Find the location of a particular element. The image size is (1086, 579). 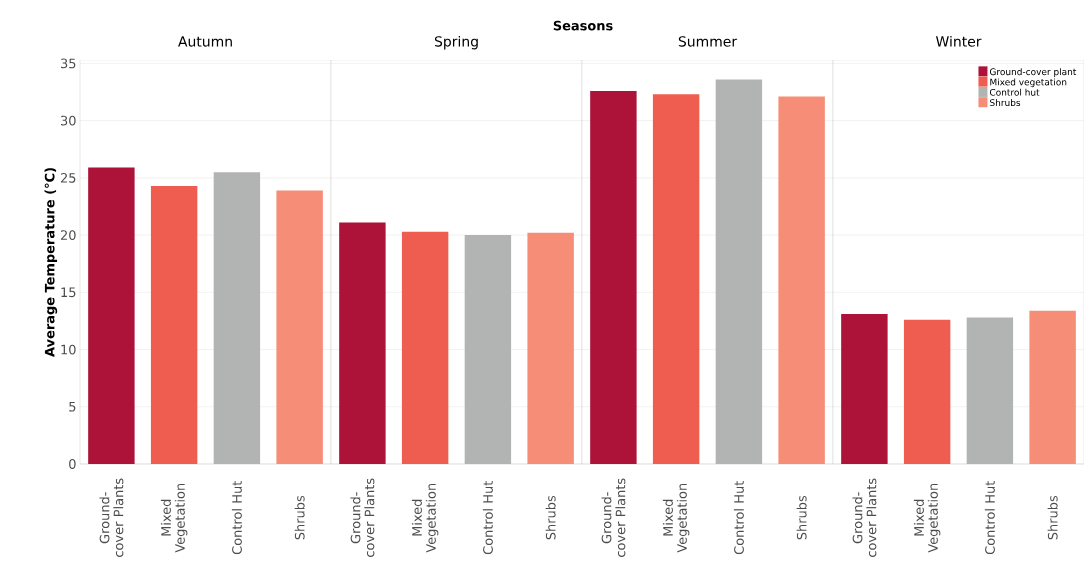

y-axis-title: Average Temperature (°C) is located at coordinates (51, 262).